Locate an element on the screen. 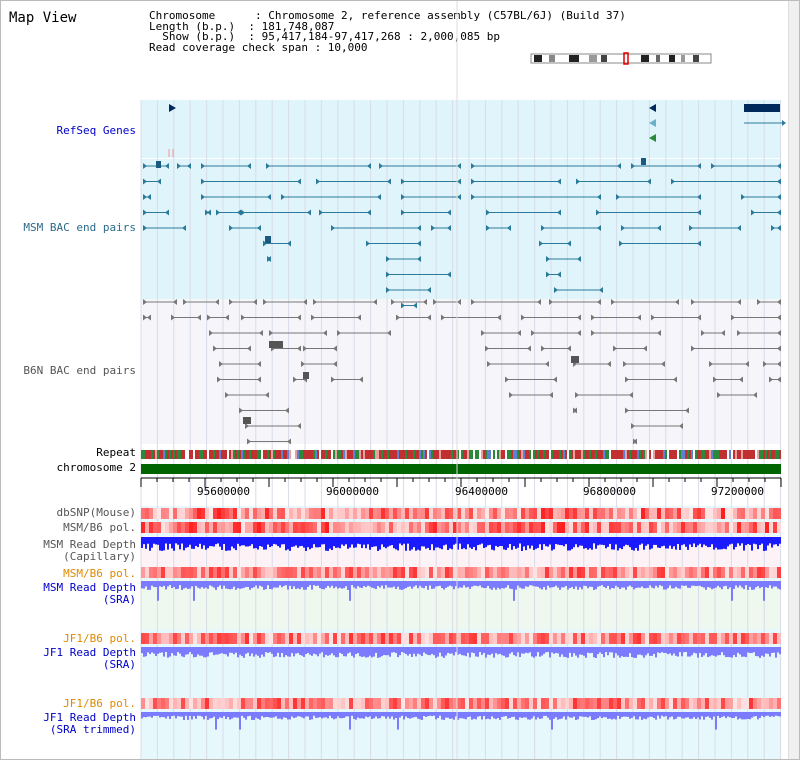  track-label-jf1-depth-trimmed: JF1 Read Depth (SRA trimmed) is located at coordinates (89, 723).